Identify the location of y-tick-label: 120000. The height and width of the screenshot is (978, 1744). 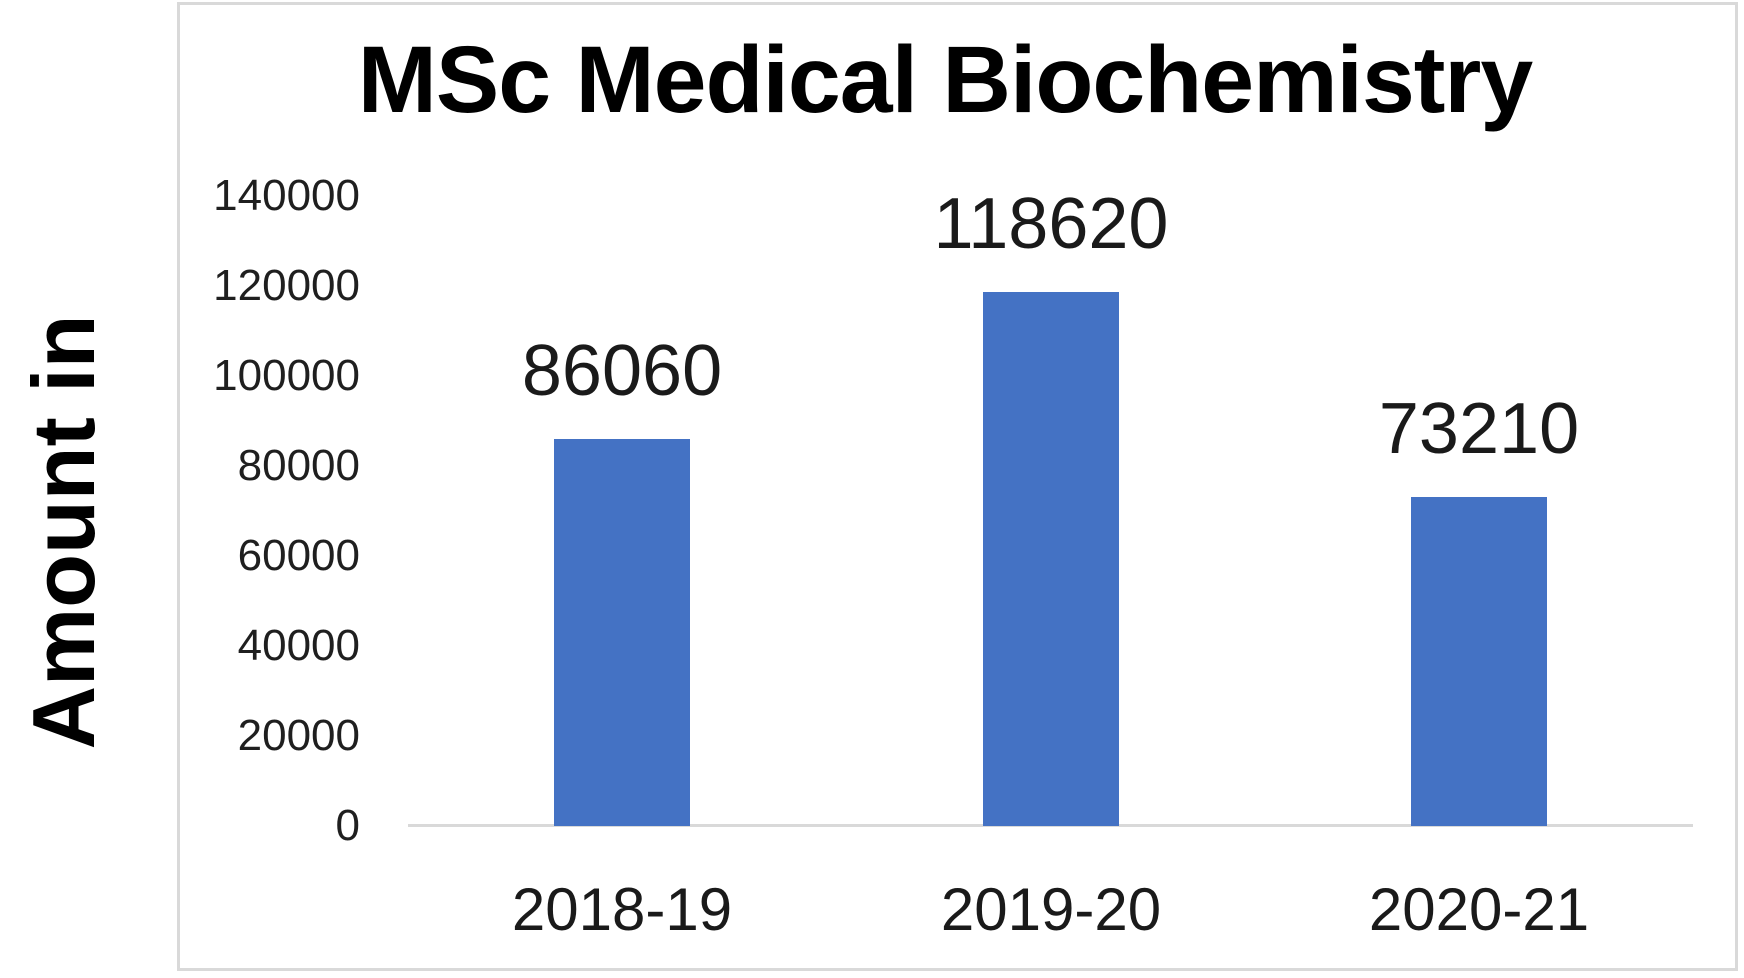
(286, 285).